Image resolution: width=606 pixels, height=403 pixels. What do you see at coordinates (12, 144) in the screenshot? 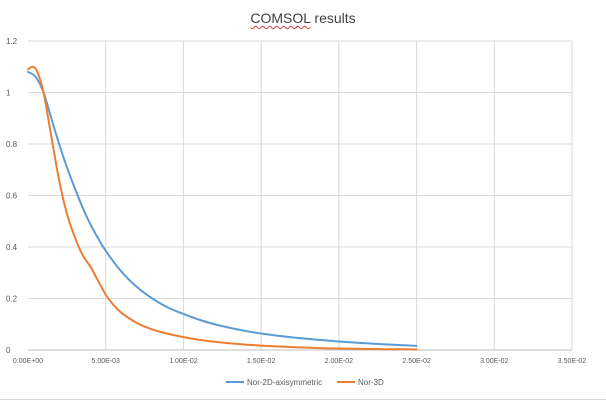
I see `y-tick-label: 0.8` at bounding box center [12, 144].